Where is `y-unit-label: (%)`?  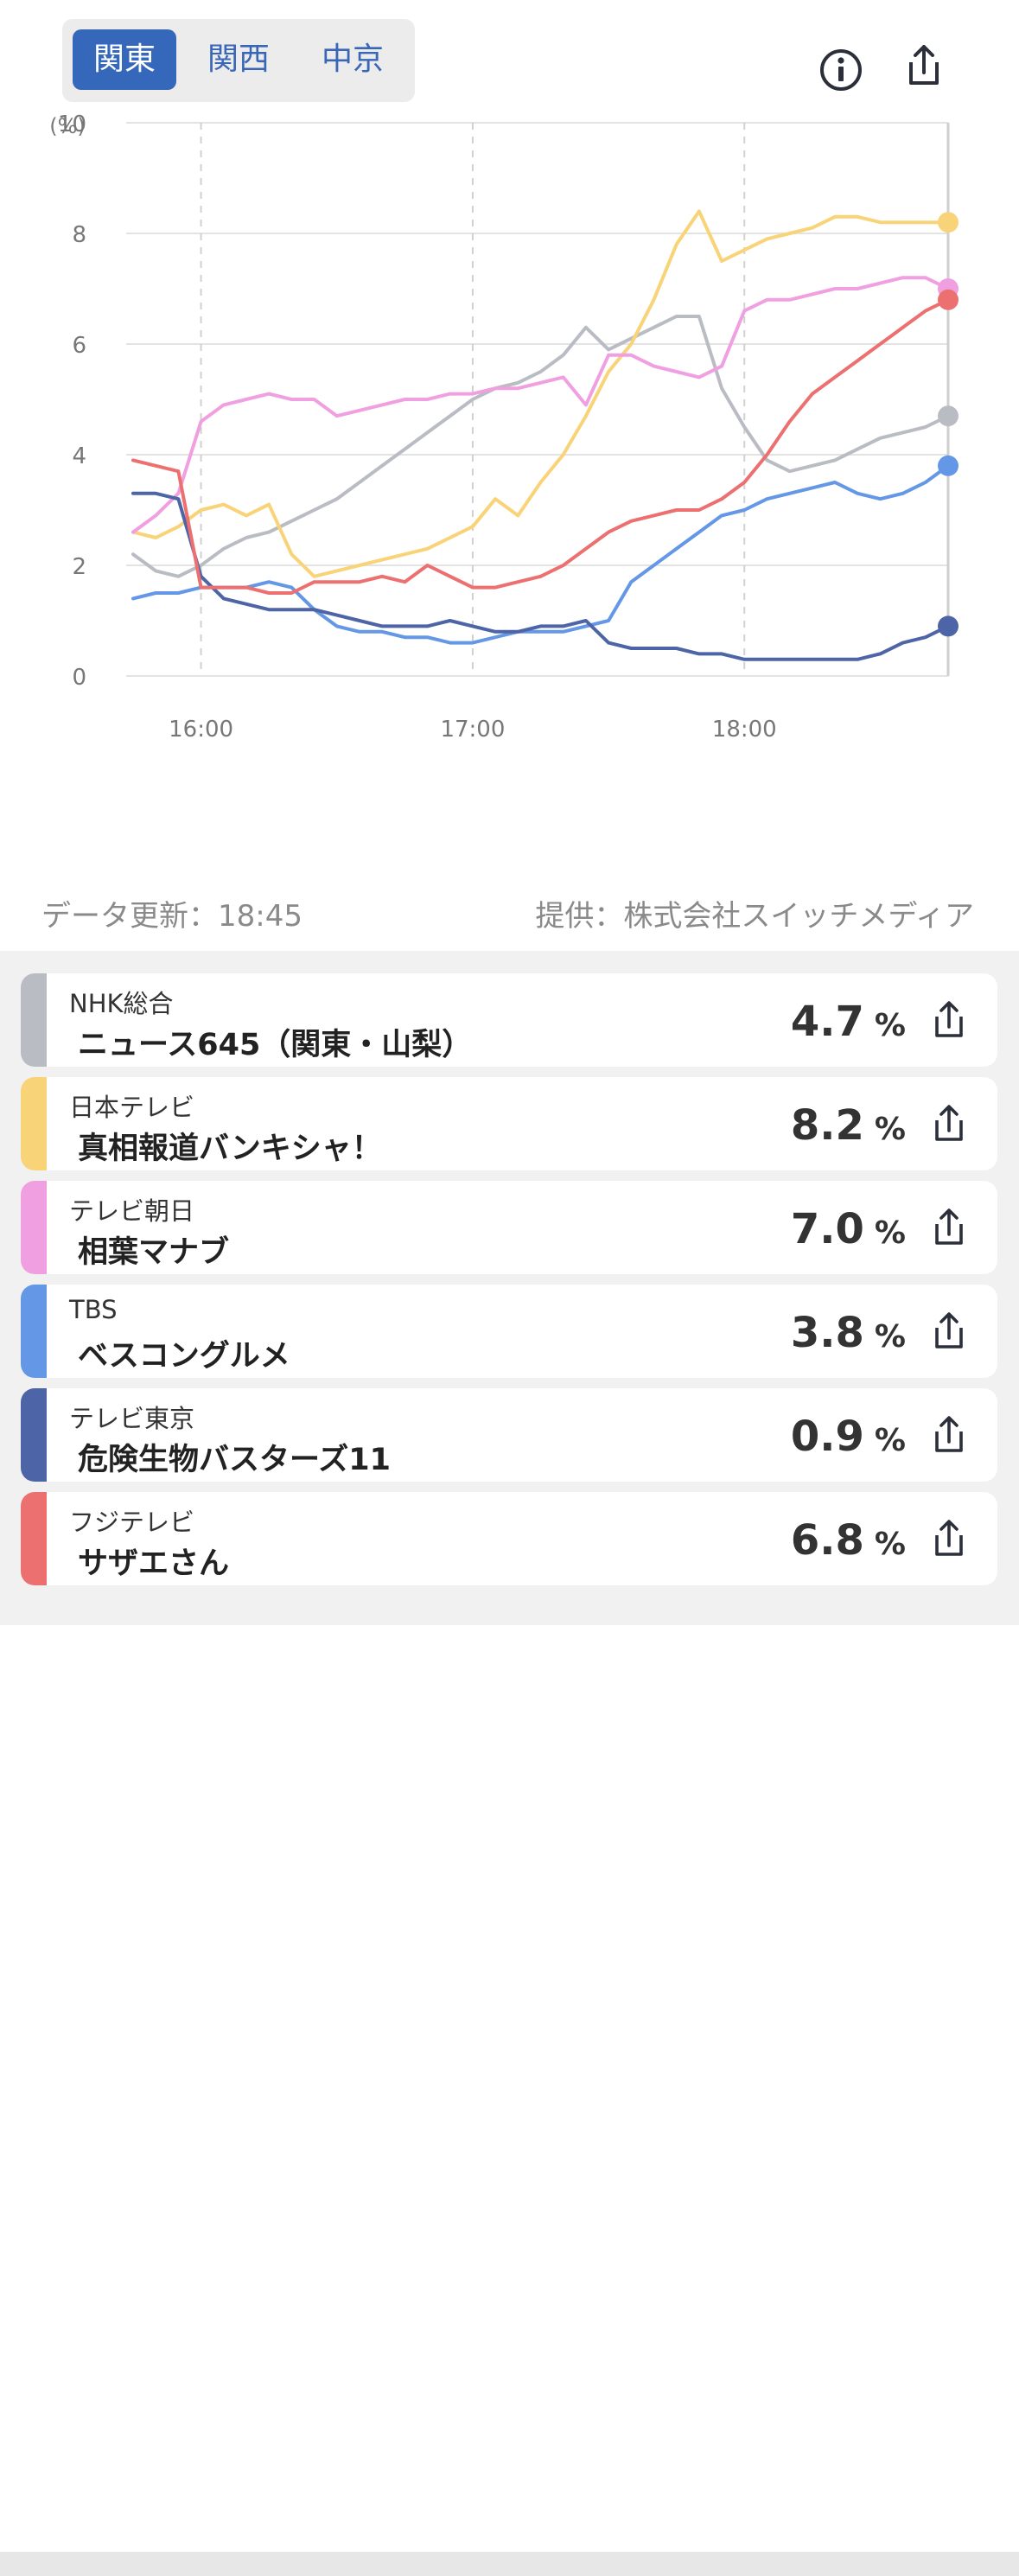
y-unit-label: (%) is located at coordinates (67, 126).